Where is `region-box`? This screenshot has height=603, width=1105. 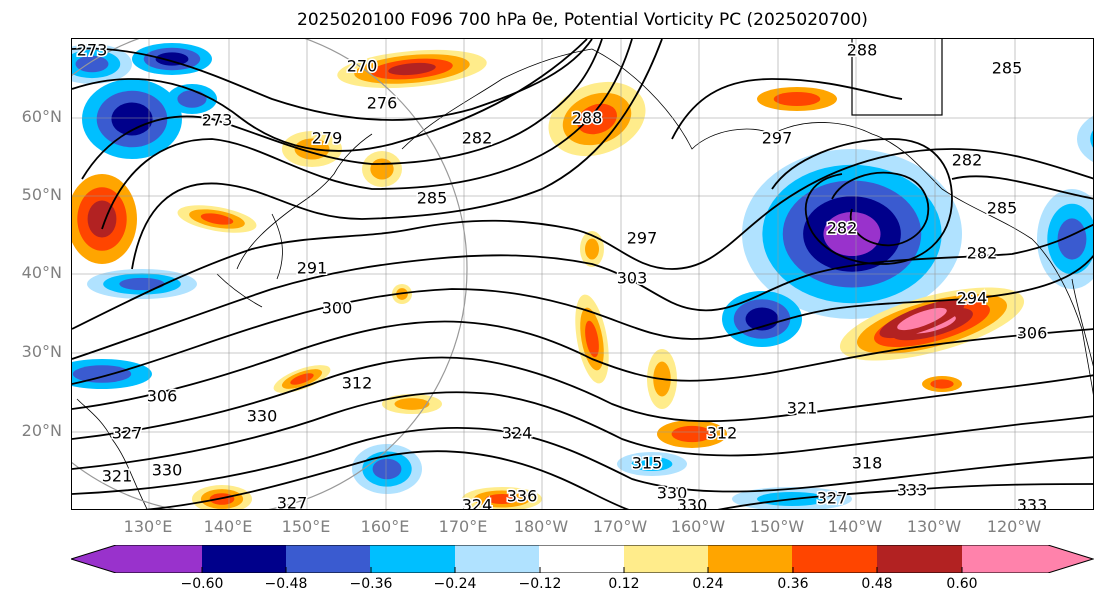 region-box is located at coordinates (897, 77).